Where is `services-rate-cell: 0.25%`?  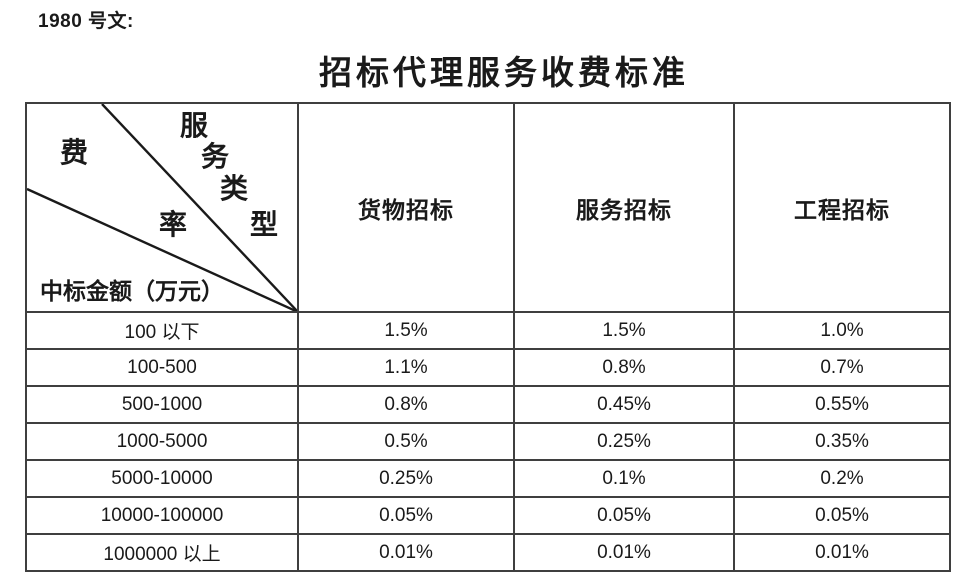 services-rate-cell: 0.25% is located at coordinates (624, 441).